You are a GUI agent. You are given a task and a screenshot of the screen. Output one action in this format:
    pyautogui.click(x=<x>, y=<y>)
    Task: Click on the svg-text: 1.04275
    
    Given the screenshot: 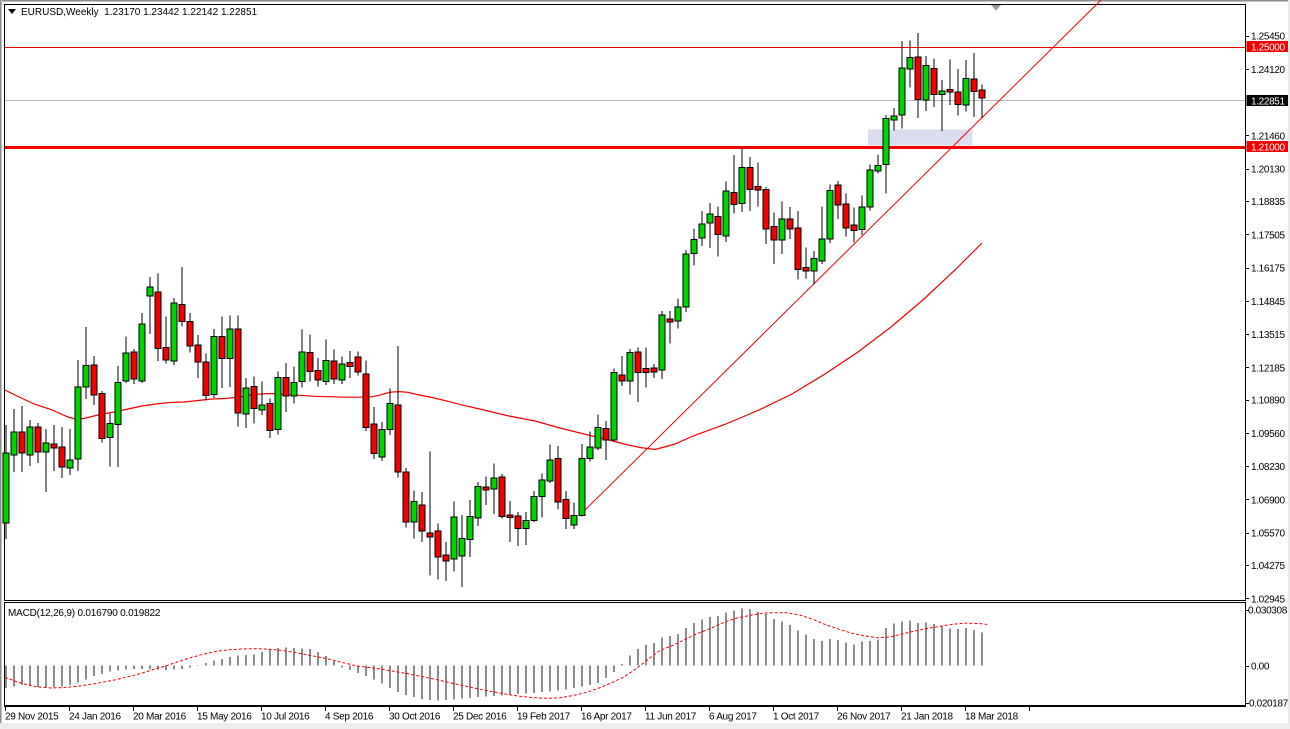 What is the action you would take?
    pyautogui.click(x=1268, y=566)
    